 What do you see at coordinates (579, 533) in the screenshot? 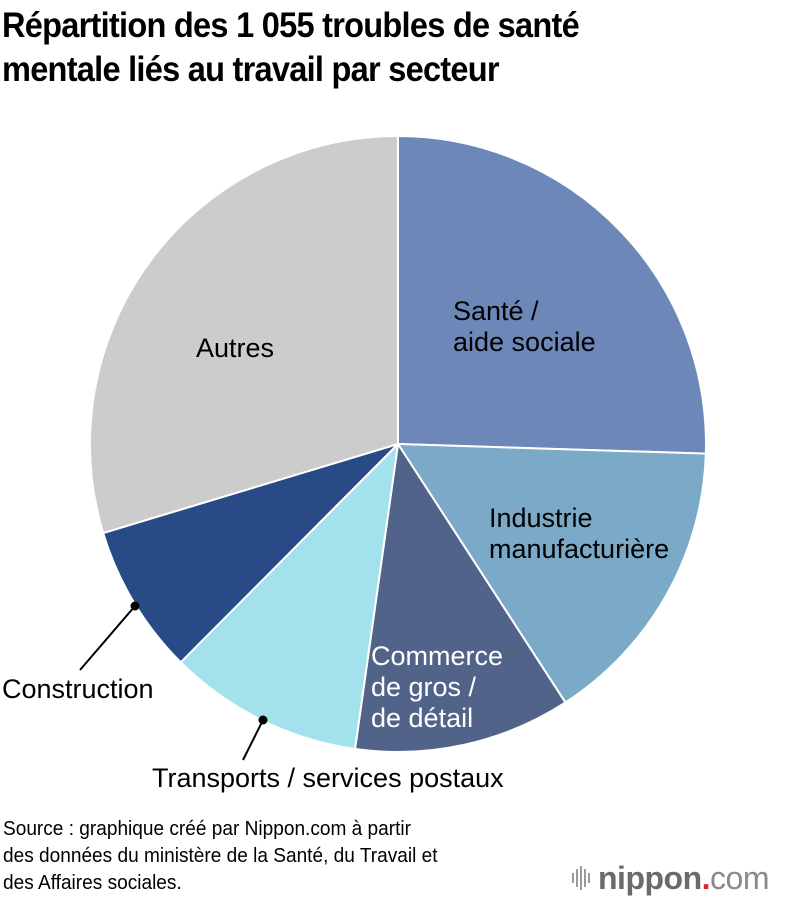
I see `slice-label-industrie: Industrie manufacturière` at bounding box center [579, 533].